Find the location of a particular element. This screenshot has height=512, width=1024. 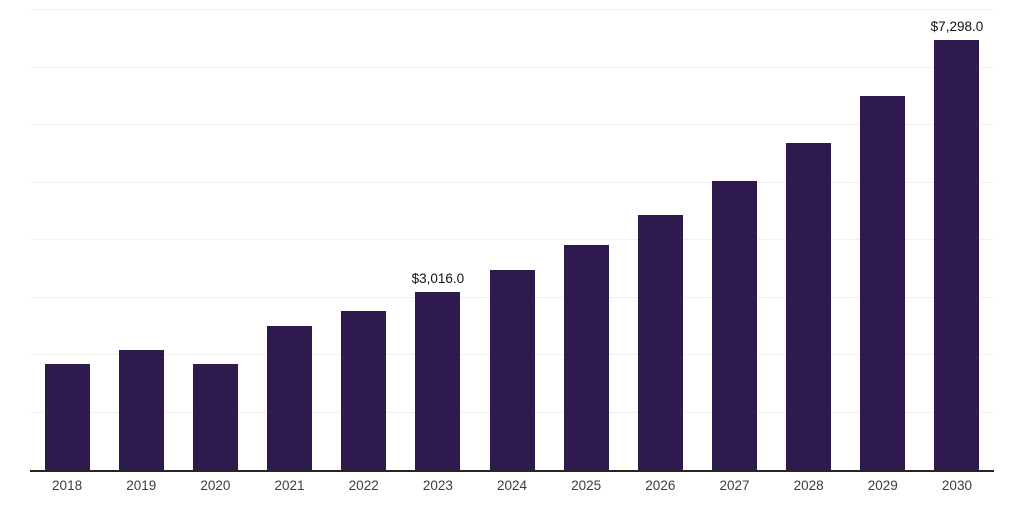

bar-2028 is located at coordinates (809, 306).